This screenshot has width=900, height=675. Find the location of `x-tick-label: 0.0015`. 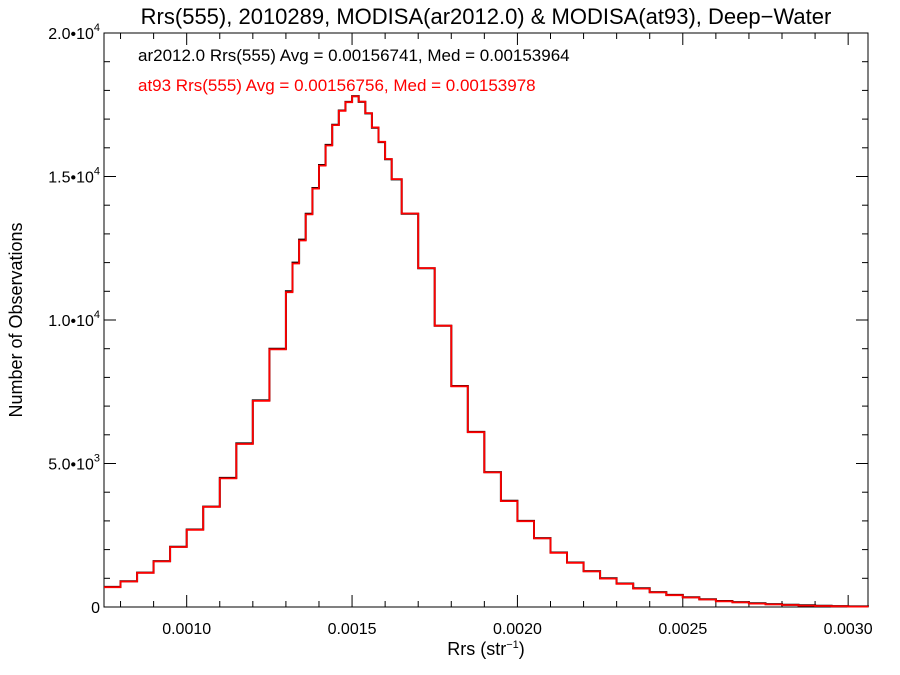

x-tick-label: 0.0015 is located at coordinates (352, 629).